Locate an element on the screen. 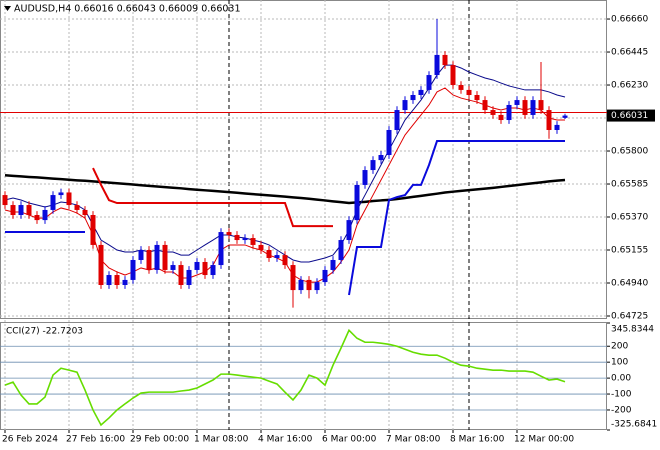 This screenshot has width=660, height=450. dropdown-icon is located at coordinates (7, 8).